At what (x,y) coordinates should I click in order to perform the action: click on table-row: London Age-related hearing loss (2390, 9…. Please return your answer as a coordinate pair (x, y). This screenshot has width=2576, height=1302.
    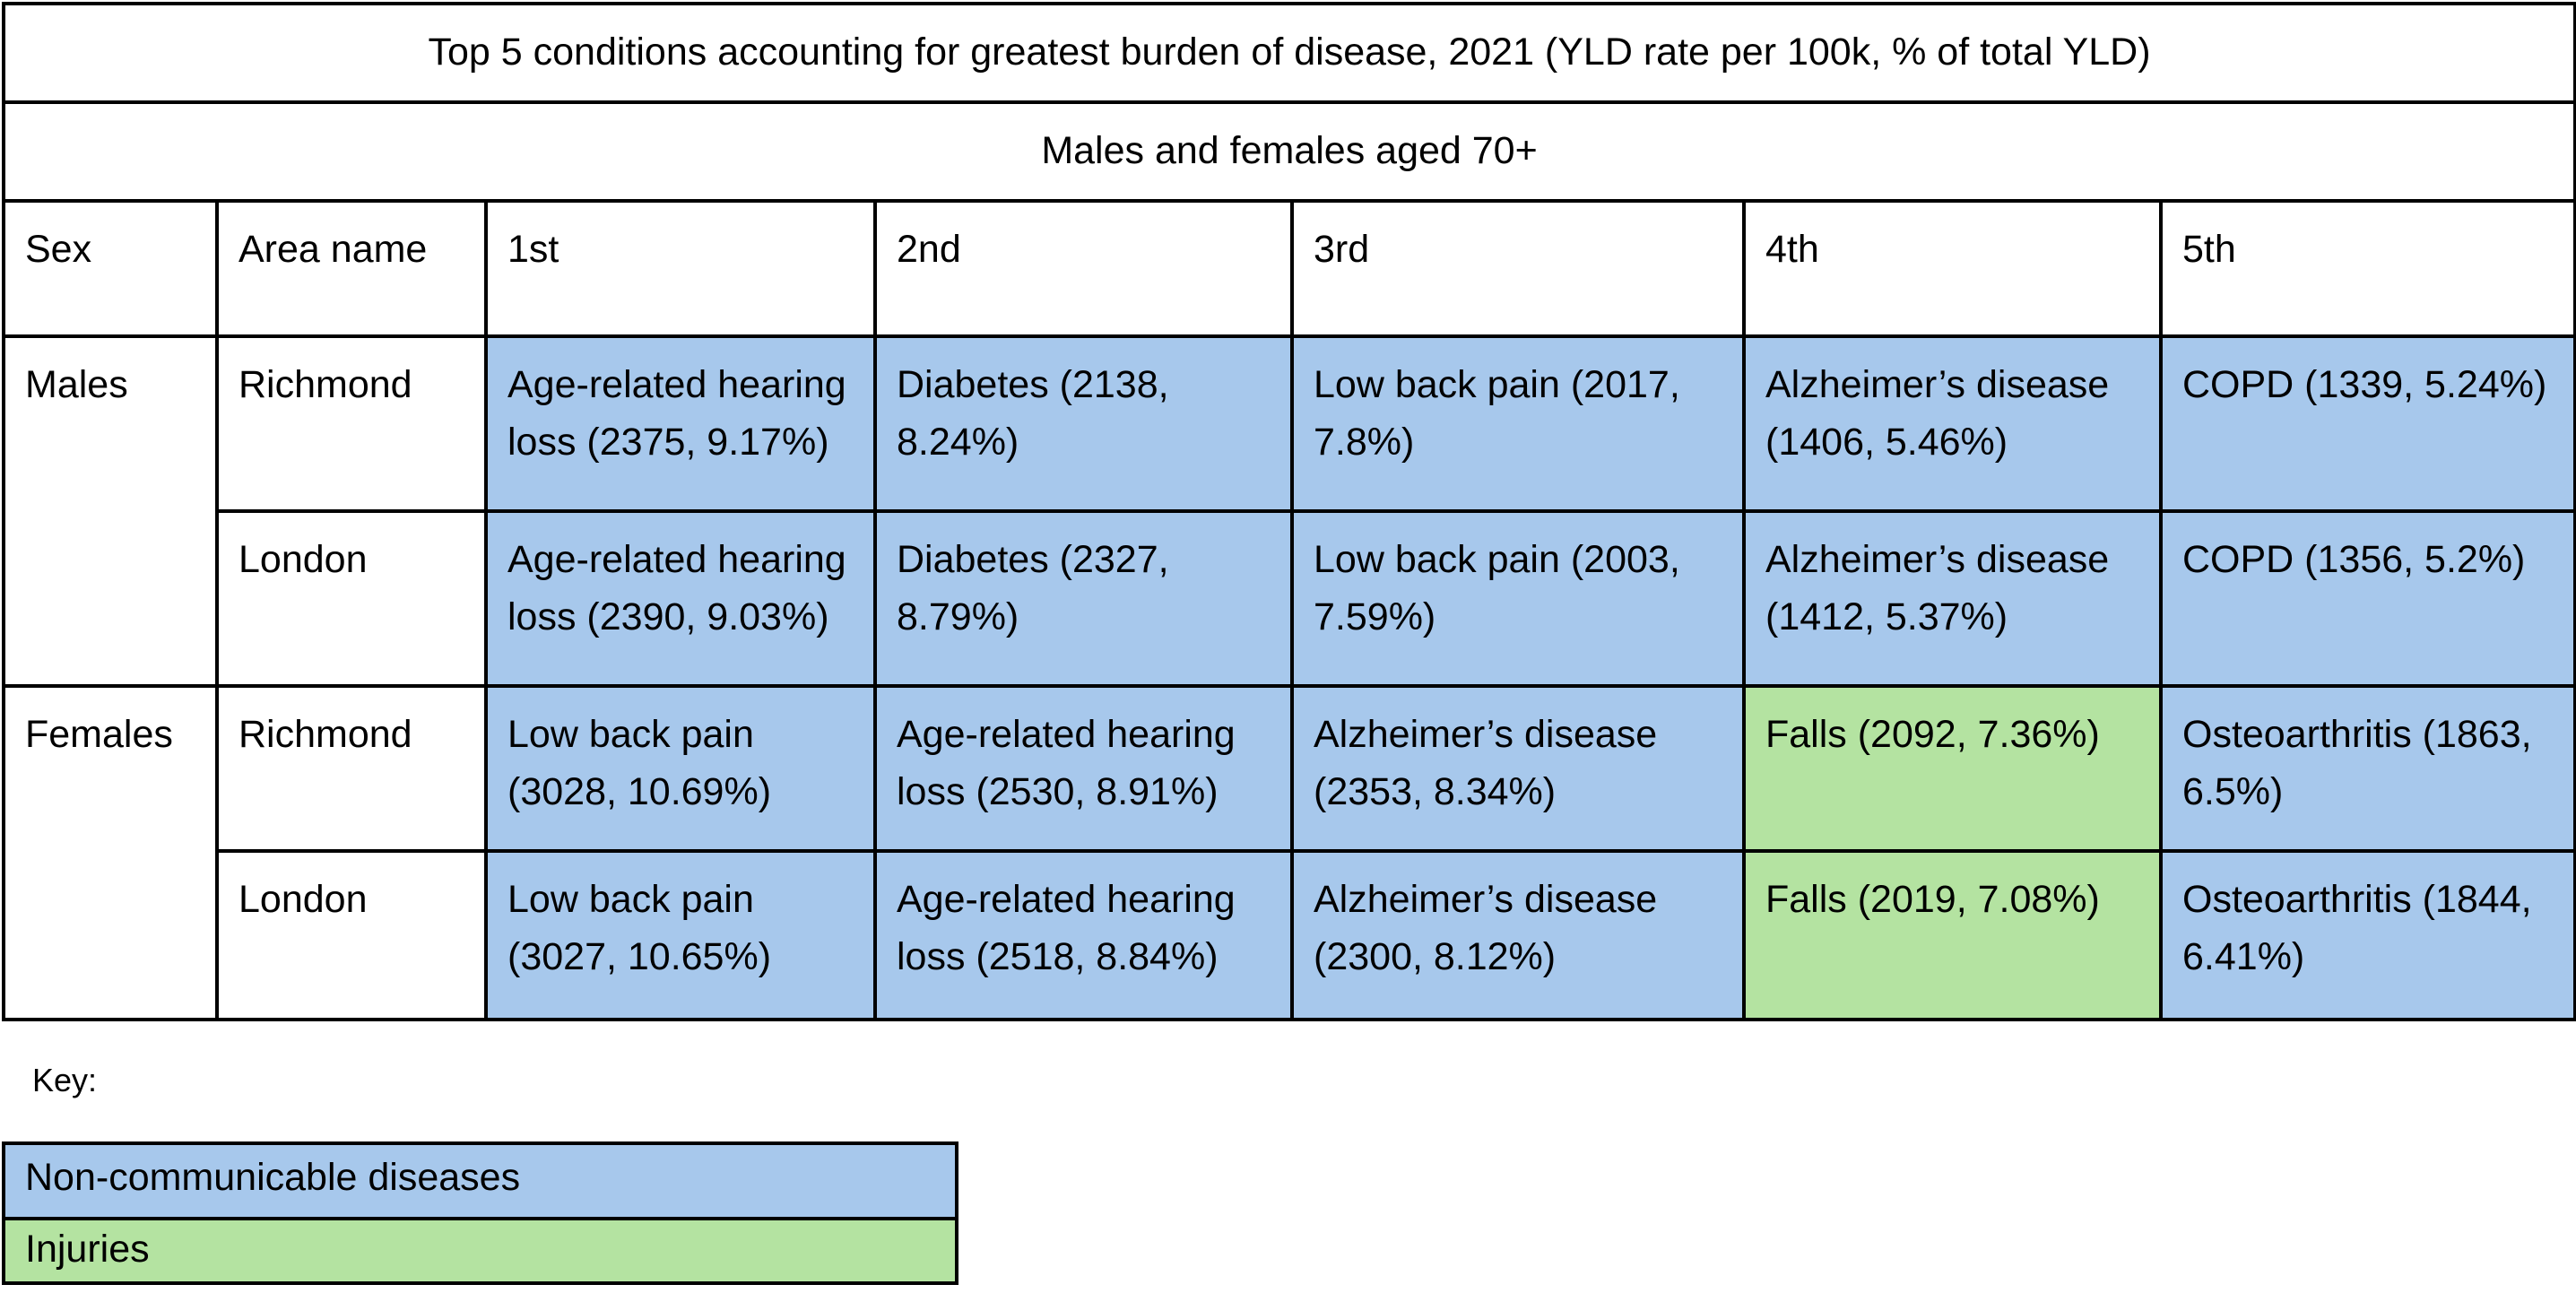
    Looking at the image, I should click on (1290, 598).